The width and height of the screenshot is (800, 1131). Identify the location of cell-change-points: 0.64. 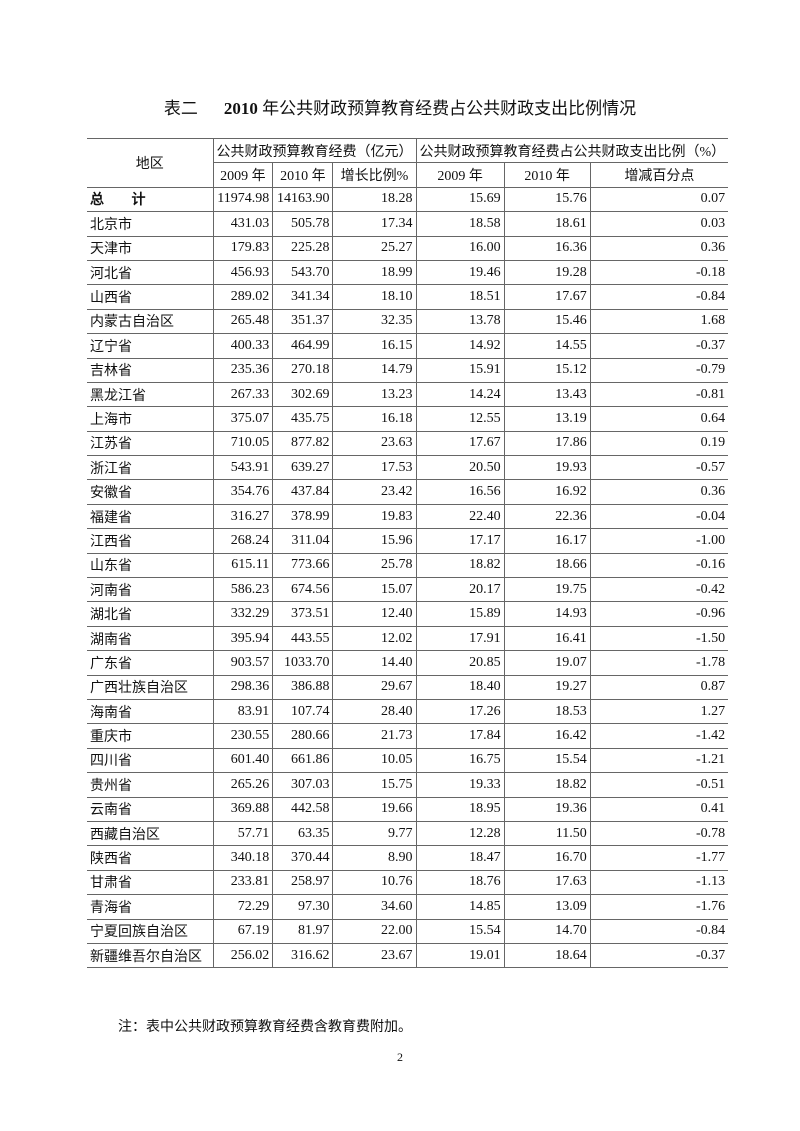
(659, 419).